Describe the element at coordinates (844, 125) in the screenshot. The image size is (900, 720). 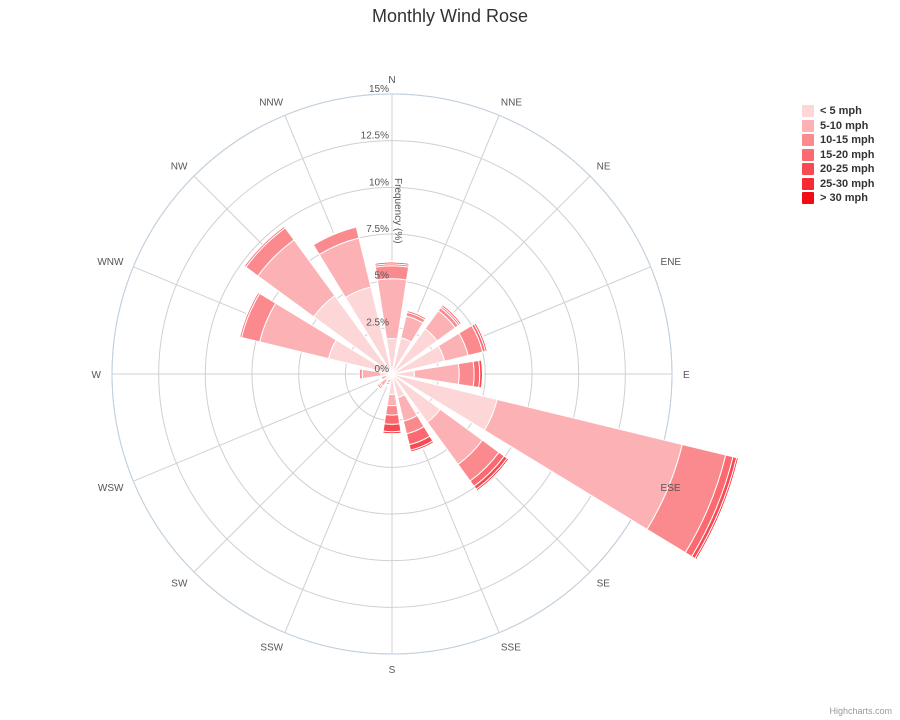
I see `legend-label: 5-10 mph` at that location.